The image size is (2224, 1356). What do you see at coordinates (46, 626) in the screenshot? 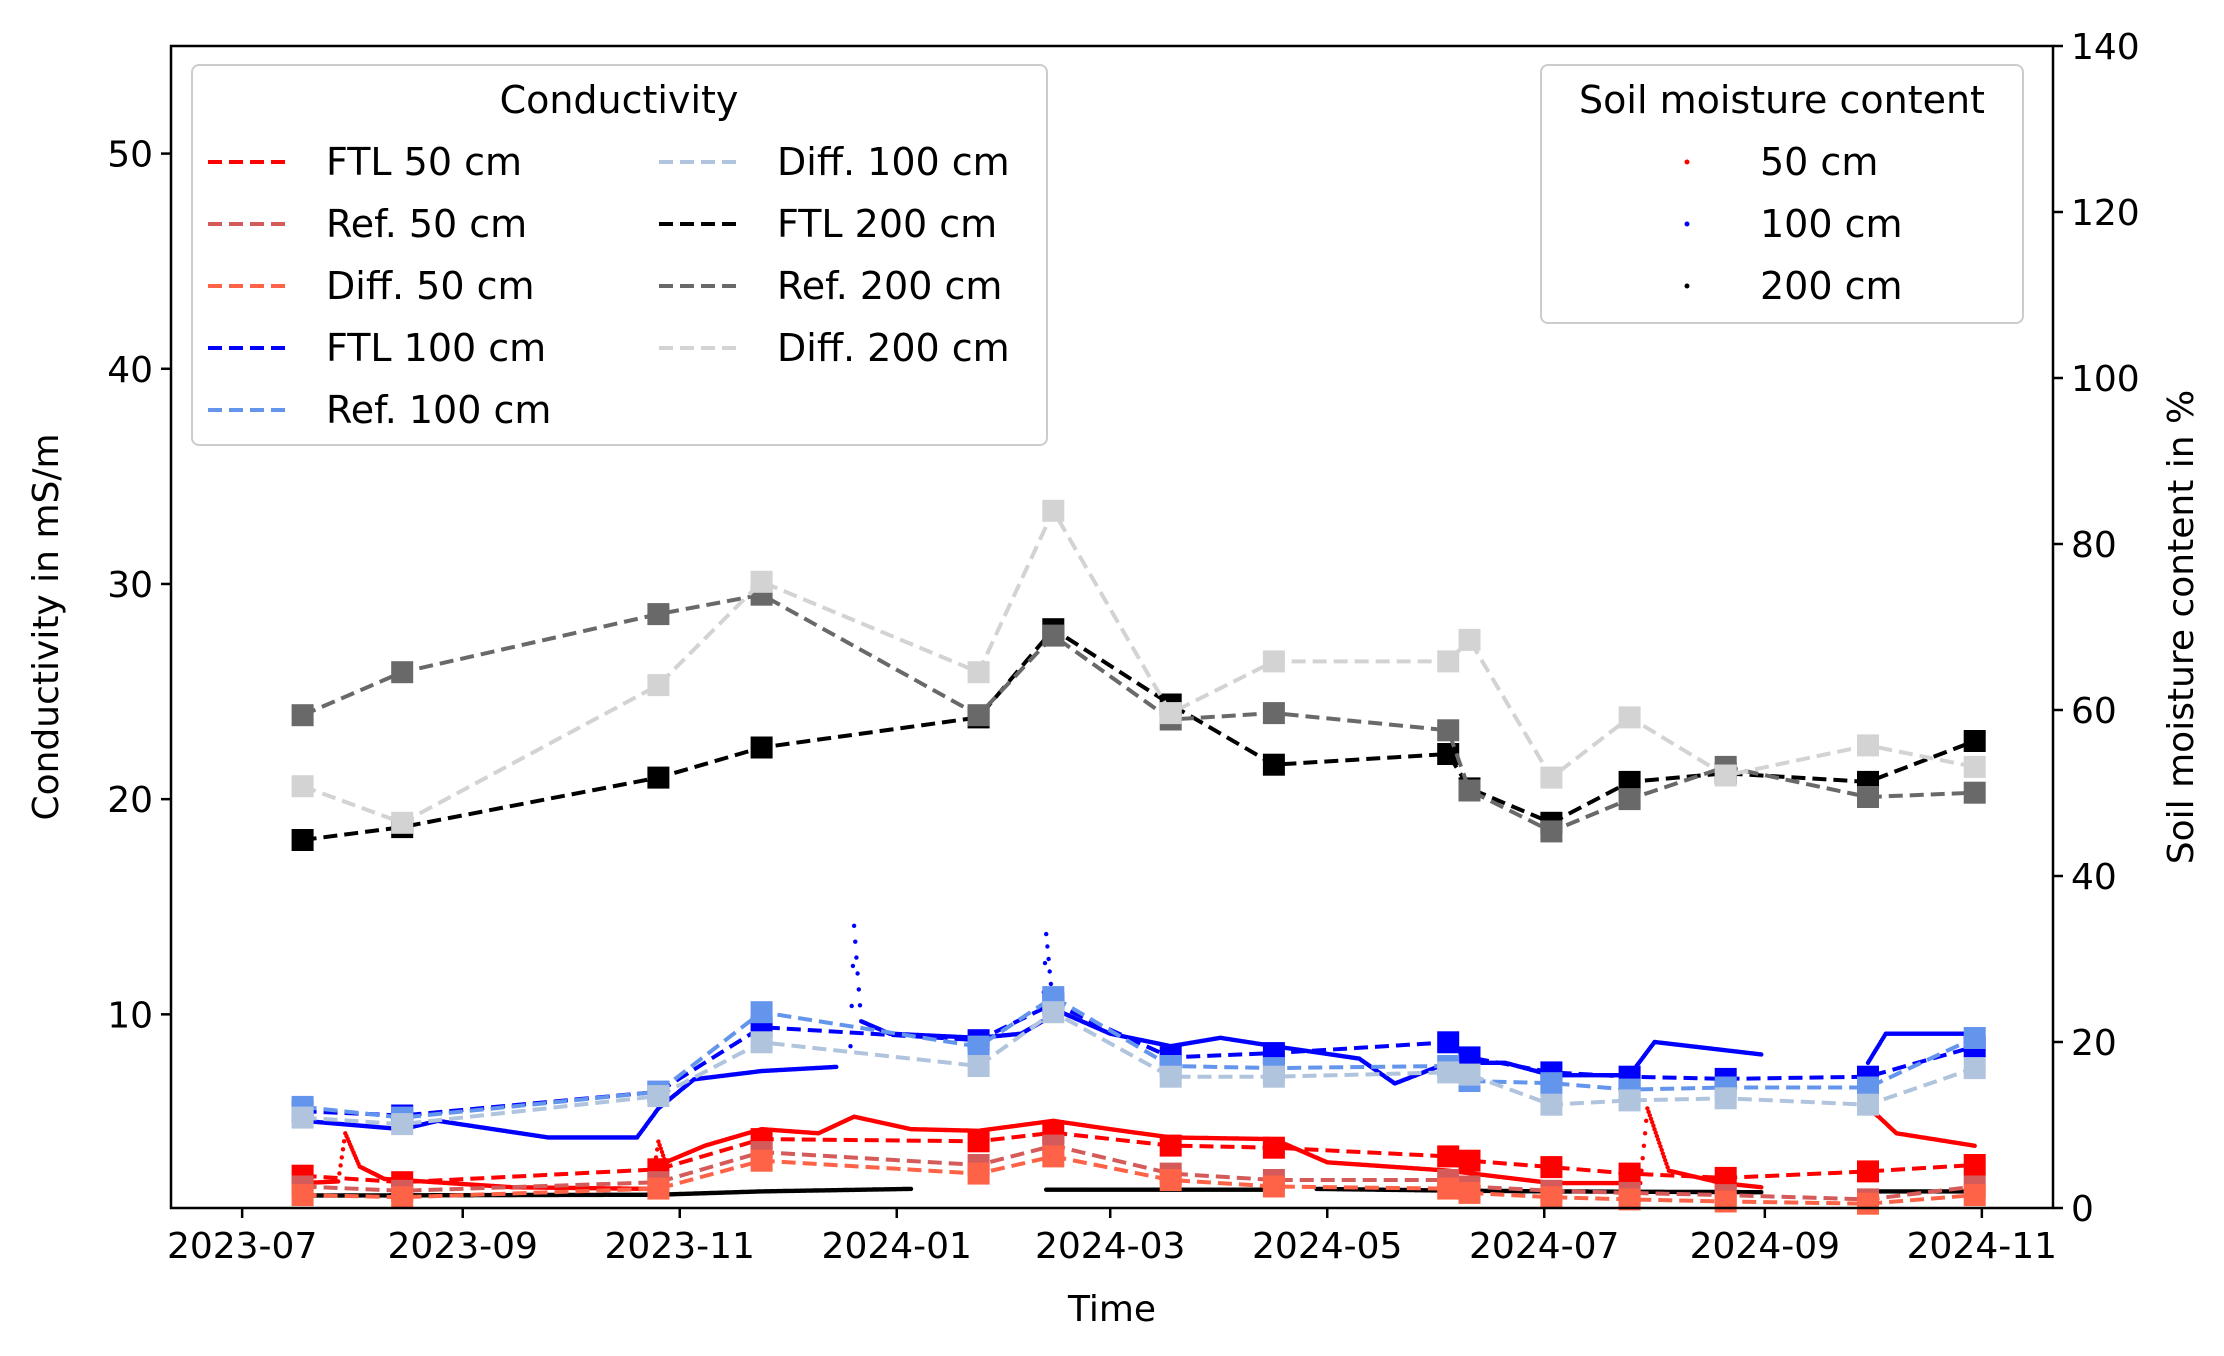
I see `y-axis-left-label: Conductivity in mS/m` at bounding box center [46, 626].